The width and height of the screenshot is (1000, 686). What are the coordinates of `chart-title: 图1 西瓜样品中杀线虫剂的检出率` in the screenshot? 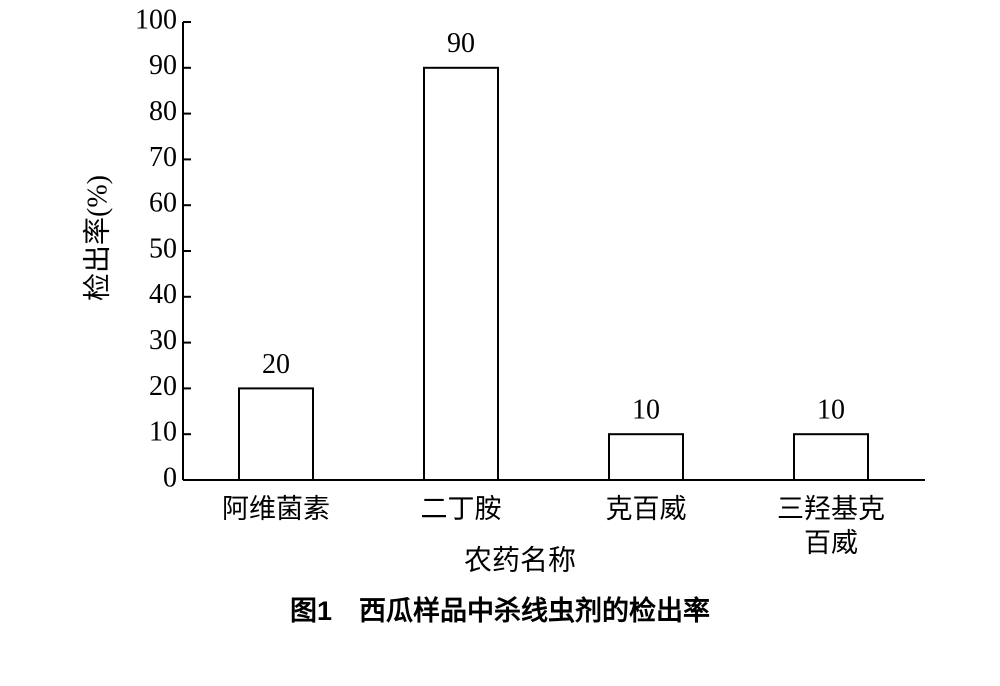 It's located at (500, 610).